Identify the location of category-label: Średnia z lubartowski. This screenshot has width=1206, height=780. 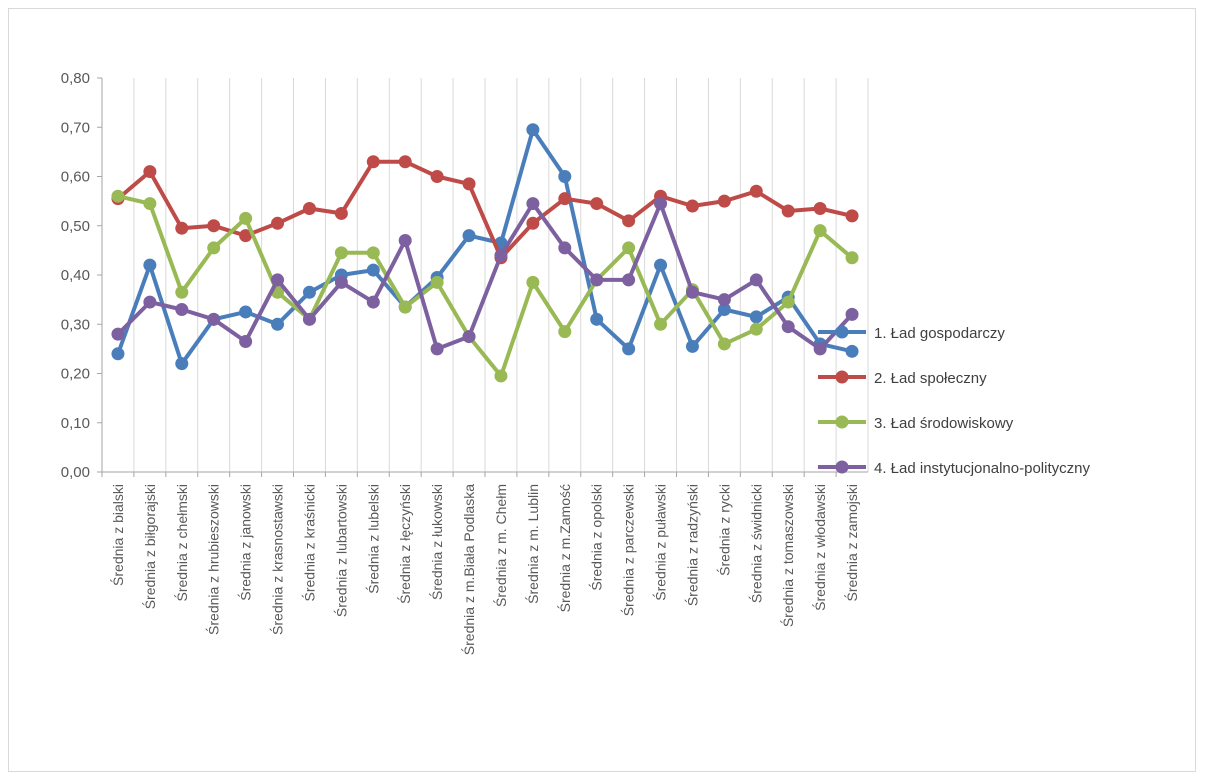
(340, 550).